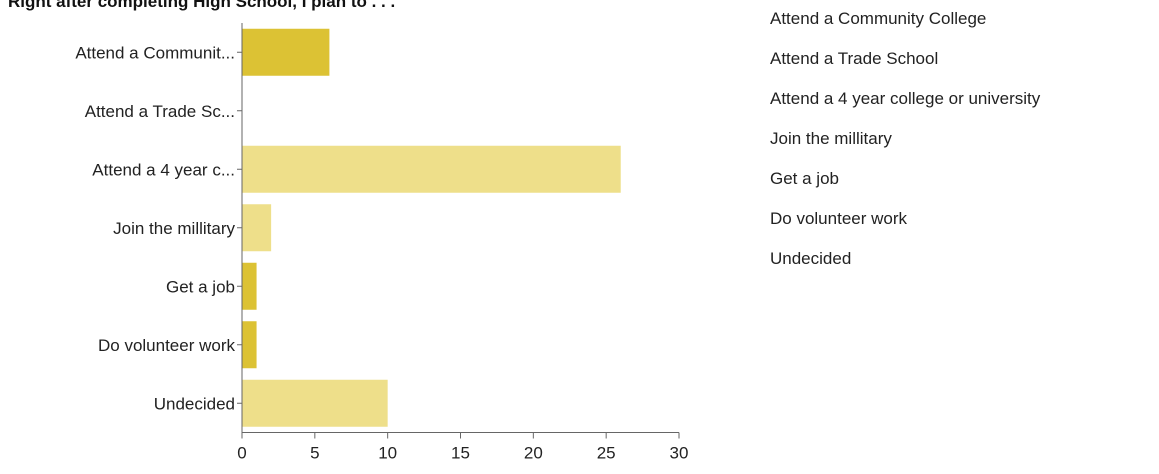 The width and height of the screenshot is (1159, 474). I want to click on category-label: Join the millitary, so click(174, 228).